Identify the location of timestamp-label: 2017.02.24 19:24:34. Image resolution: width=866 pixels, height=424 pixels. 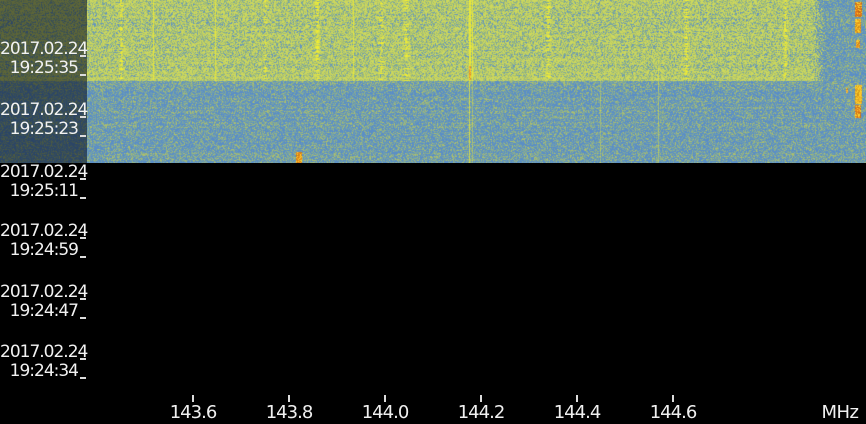
(44, 361).